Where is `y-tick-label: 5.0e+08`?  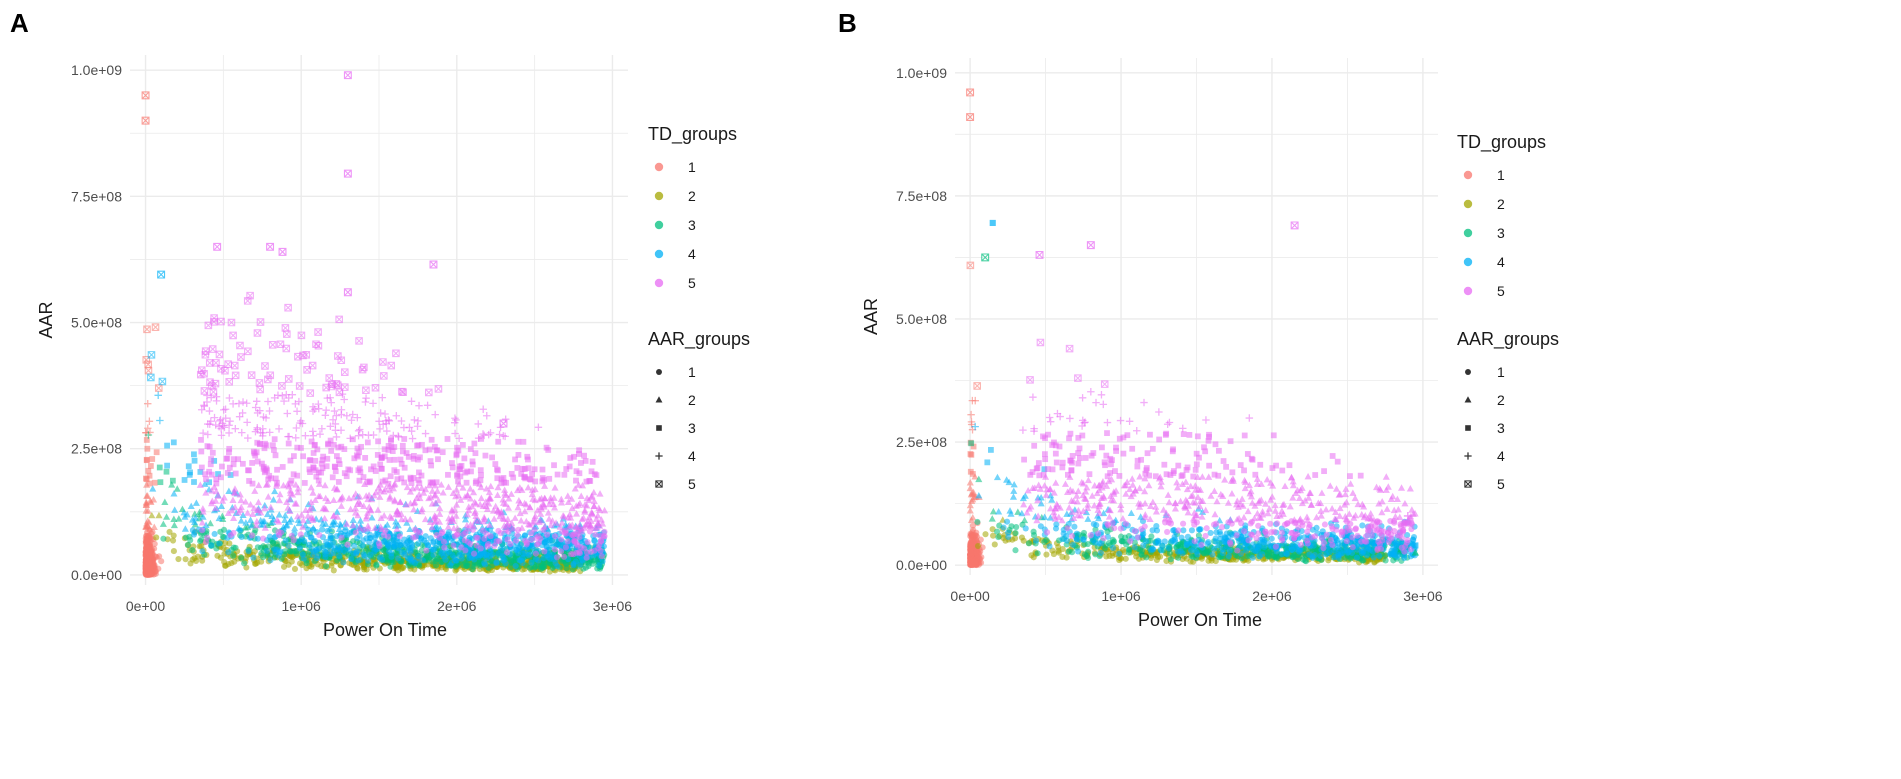 y-tick-label: 5.0e+08 is located at coordinates (96, 323).